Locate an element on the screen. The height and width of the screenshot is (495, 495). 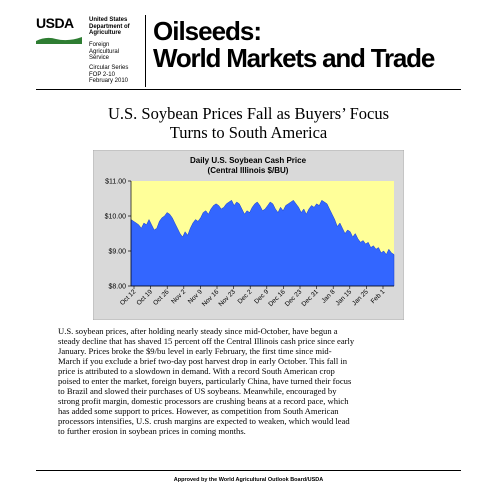
header-divider is located at coordinates (145, 51).